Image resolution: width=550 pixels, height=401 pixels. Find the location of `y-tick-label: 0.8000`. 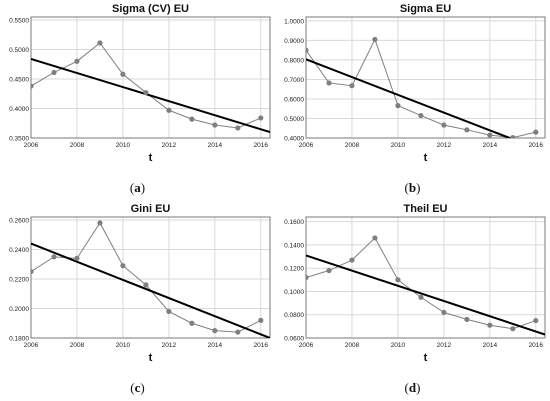

y-tick-label: 0.8000 is located at coordinates (294, 60).